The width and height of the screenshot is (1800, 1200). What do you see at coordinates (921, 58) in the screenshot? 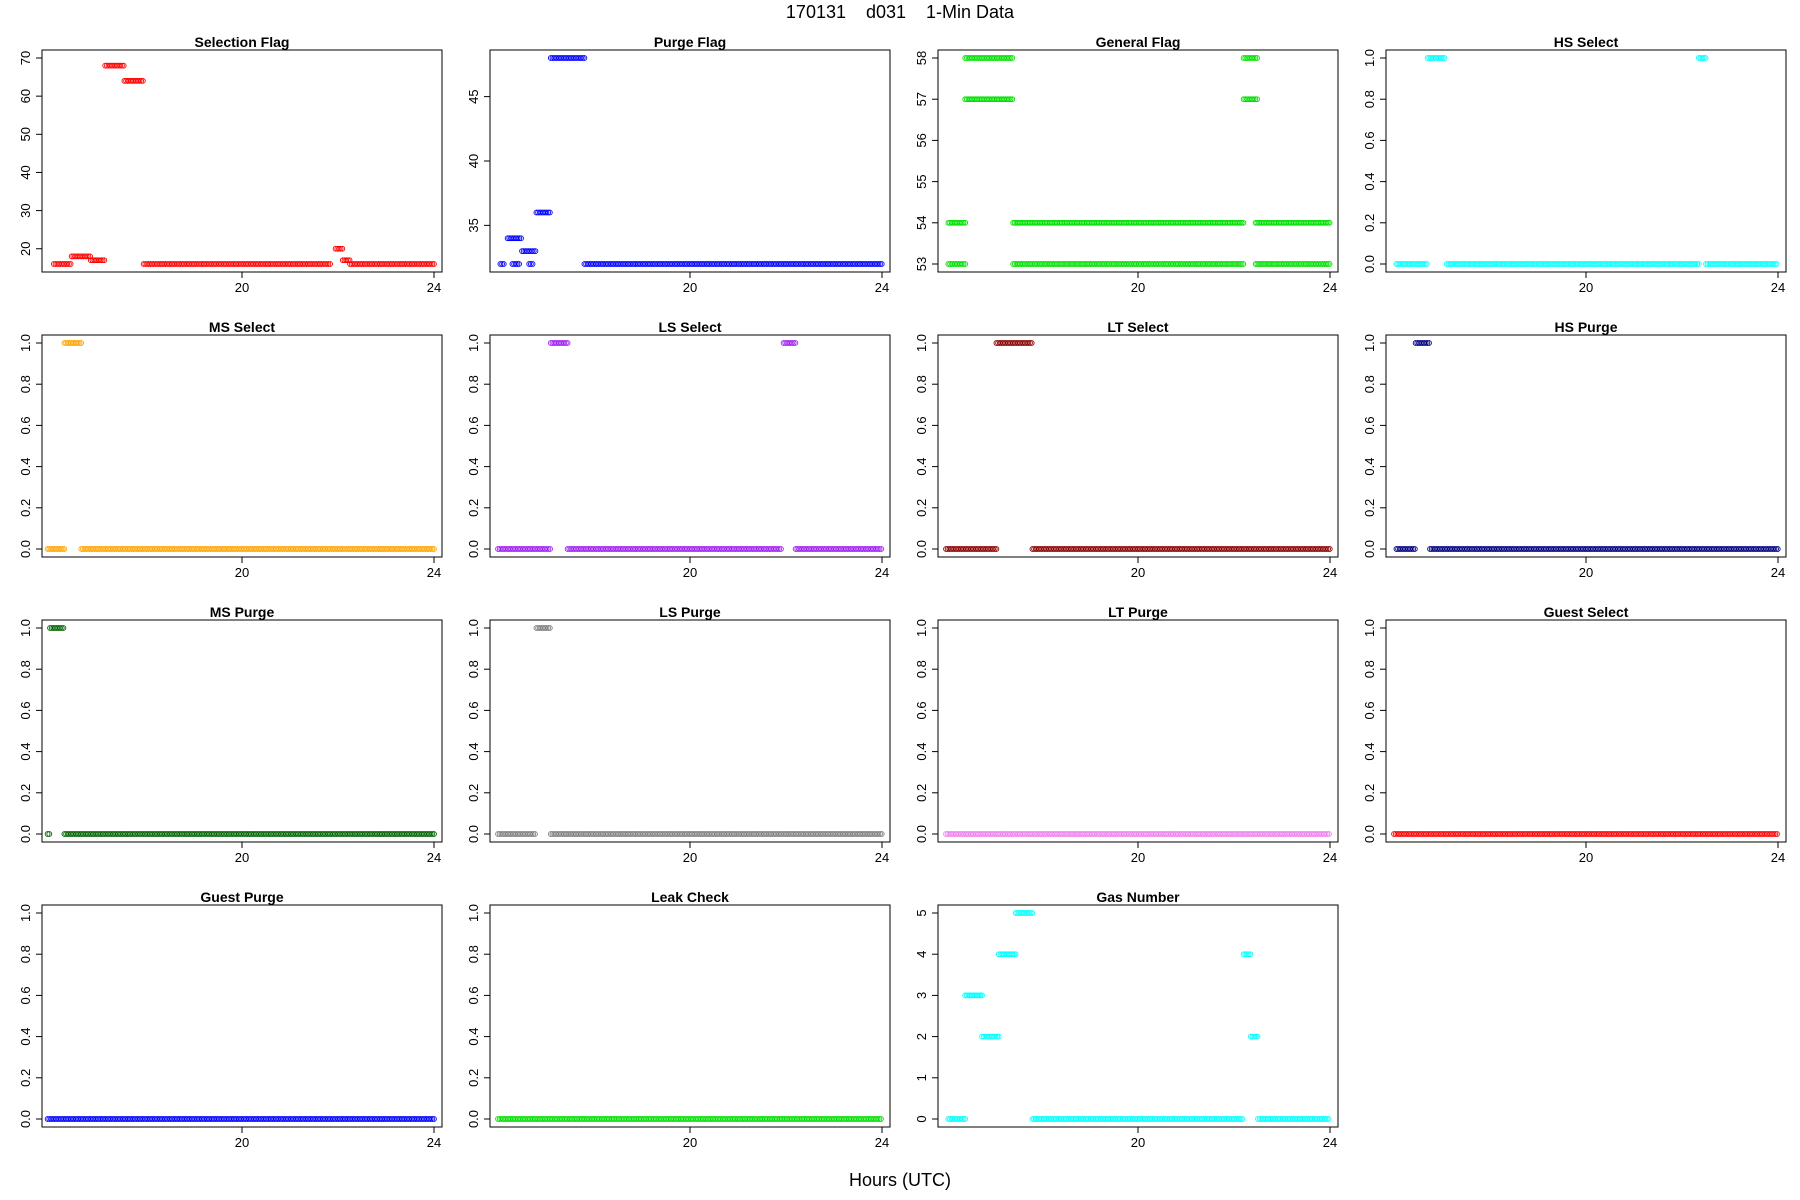
I see `y-tick-label: 58` at bounding box center [921, 58].